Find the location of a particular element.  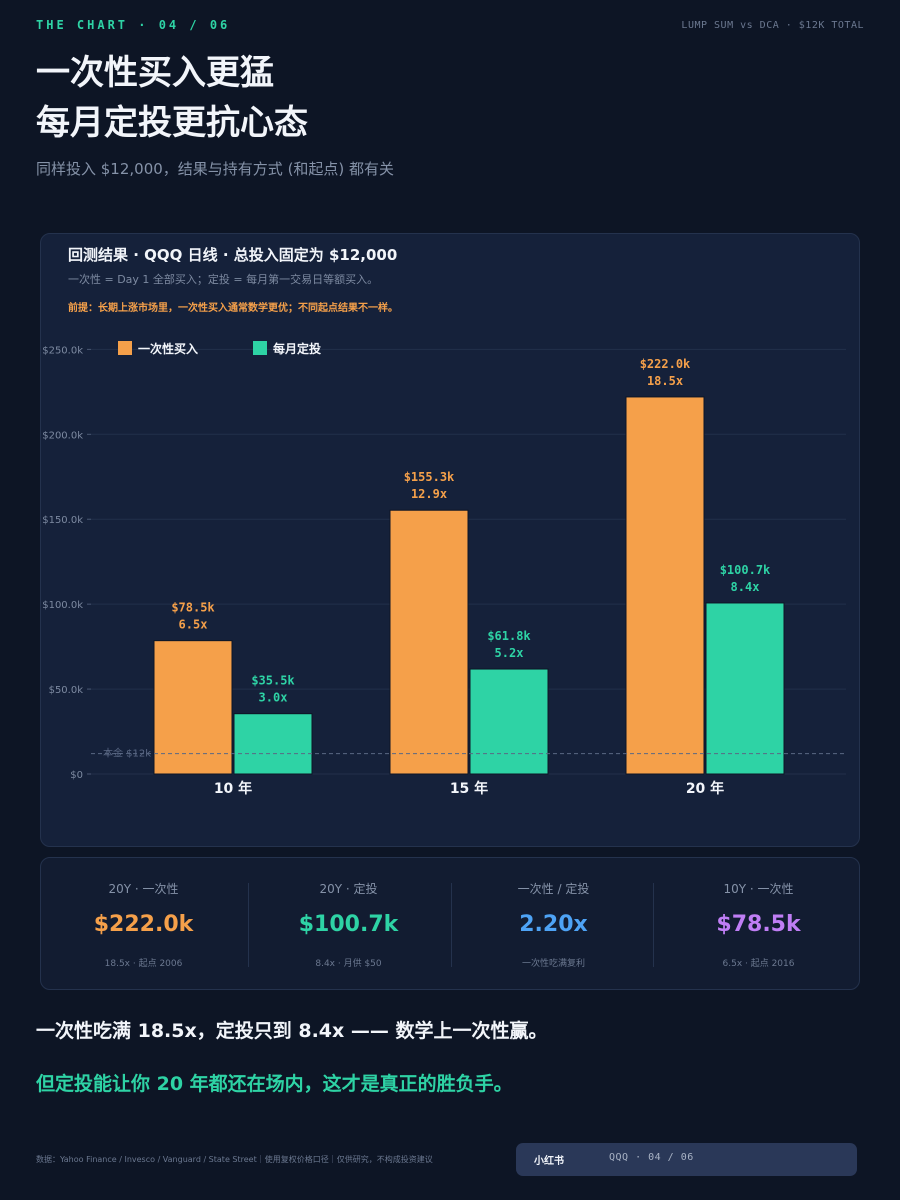

data-label-multiple: 6.5x is located at coordinates (193, 625).